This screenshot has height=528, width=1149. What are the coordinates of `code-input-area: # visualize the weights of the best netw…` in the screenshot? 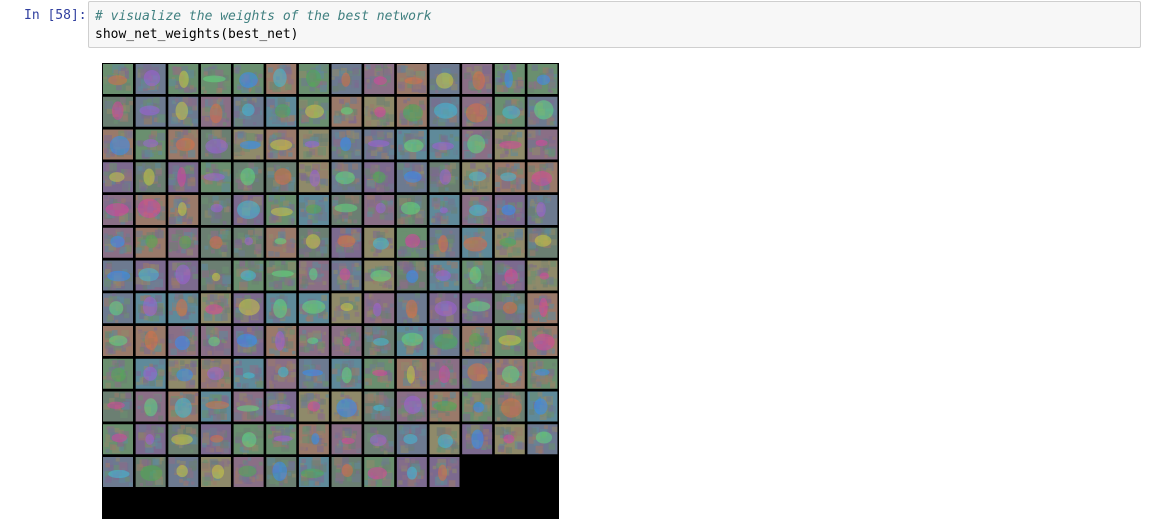 It's located at (614, 24).